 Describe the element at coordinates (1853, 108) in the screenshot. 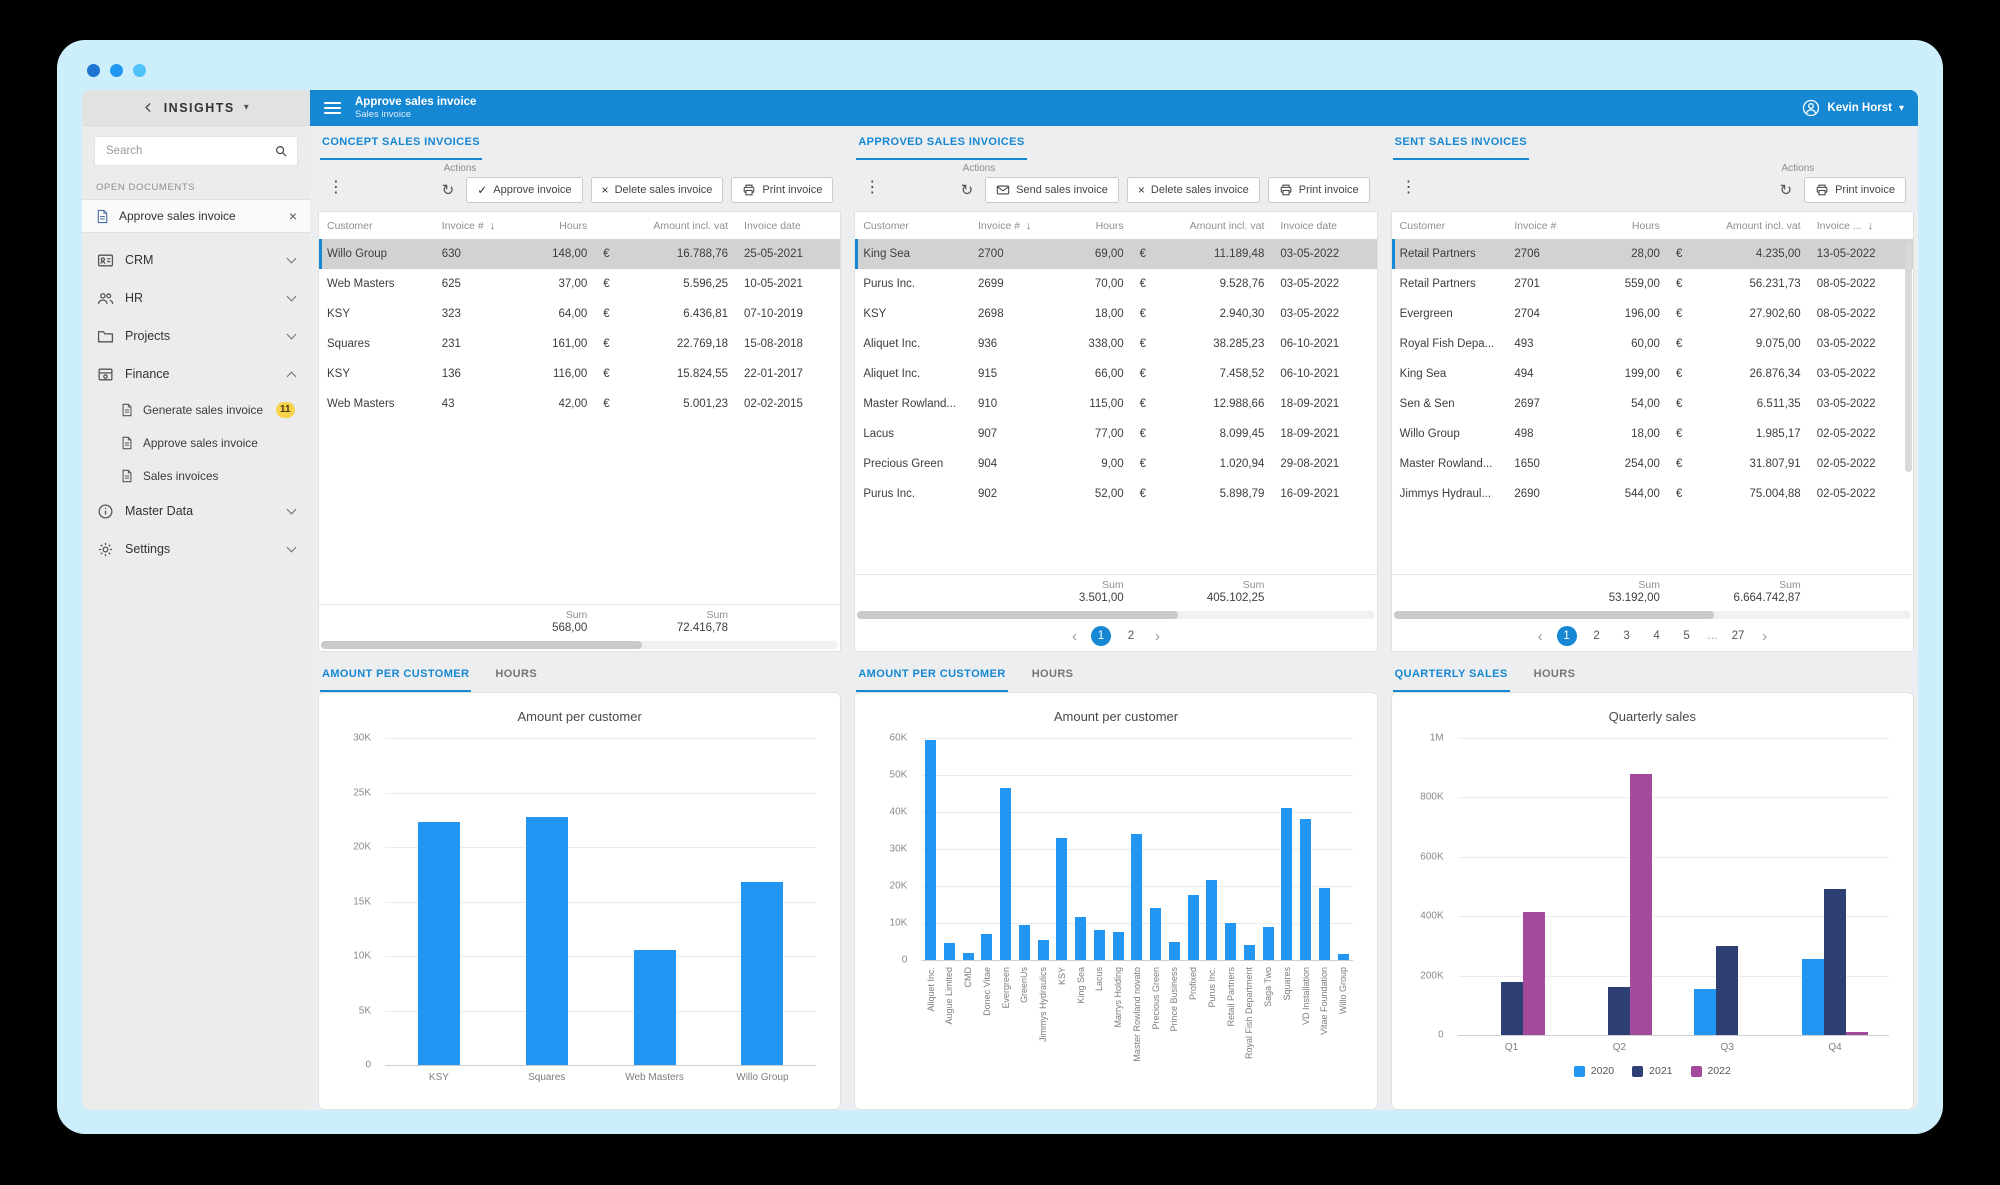

I see `user-menu: Kevin Horst ▾` at that location.